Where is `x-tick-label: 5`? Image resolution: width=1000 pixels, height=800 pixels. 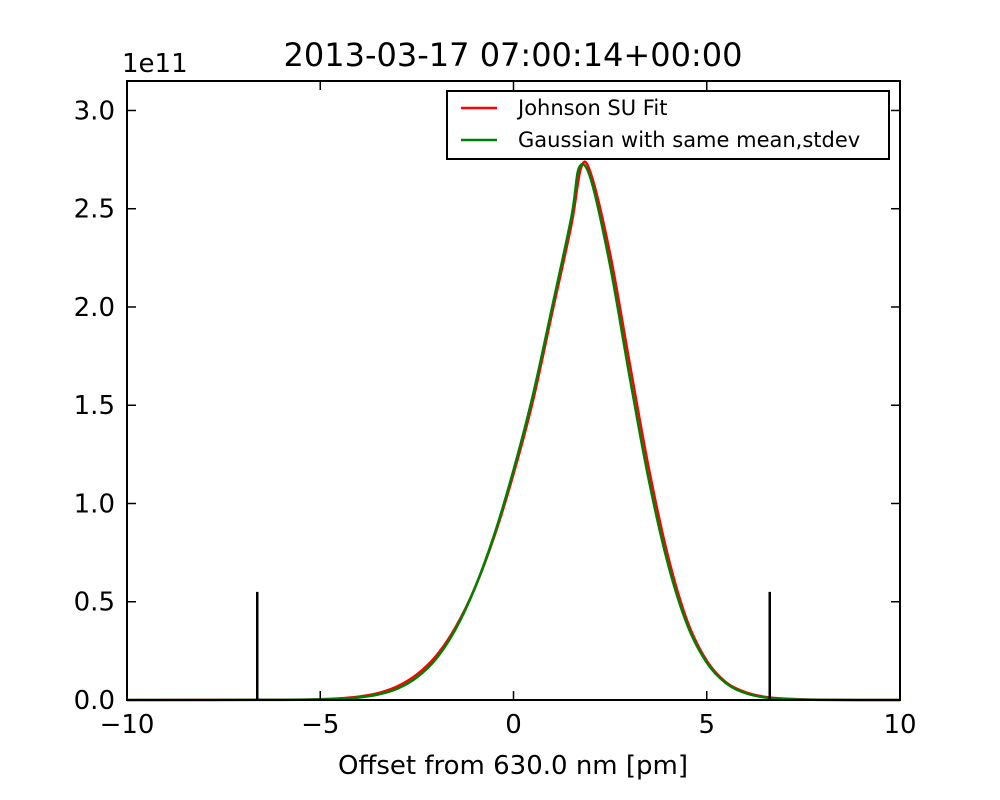 x-tick-label: 5 is located at coordinates (706, 725).